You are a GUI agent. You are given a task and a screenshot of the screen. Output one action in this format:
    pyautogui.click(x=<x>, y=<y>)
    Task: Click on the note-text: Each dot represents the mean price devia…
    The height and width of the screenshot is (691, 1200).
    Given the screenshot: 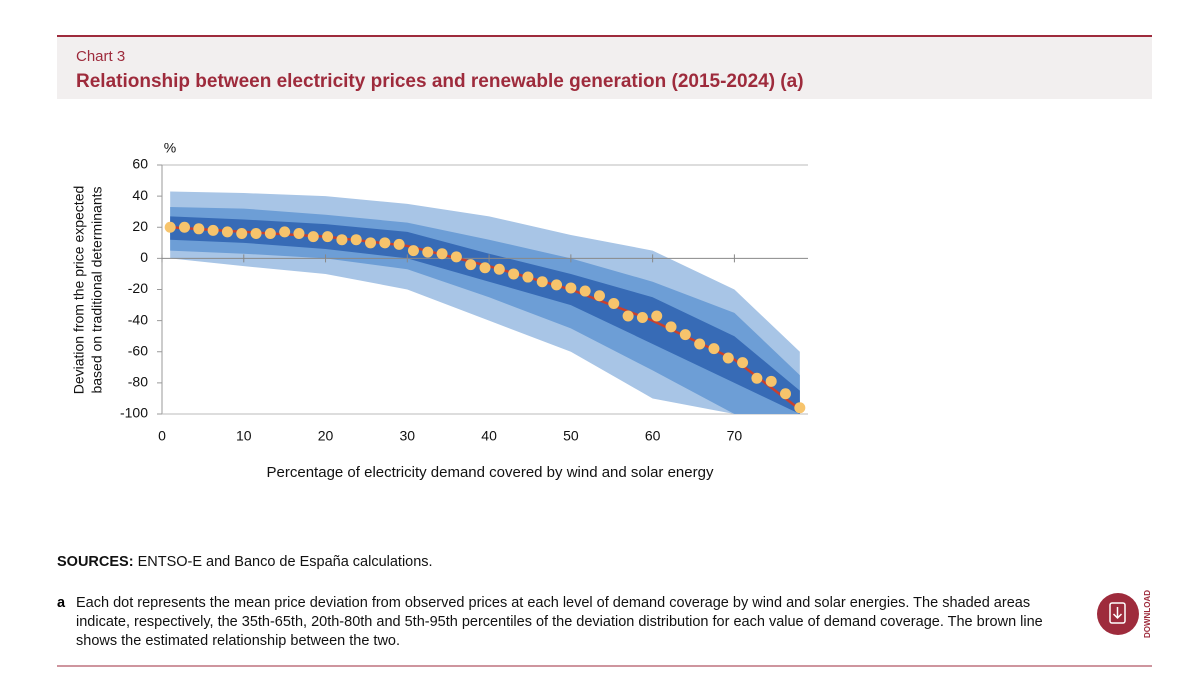 What is the action you would take?
    pyautogui.click(x=559, y=622)
    